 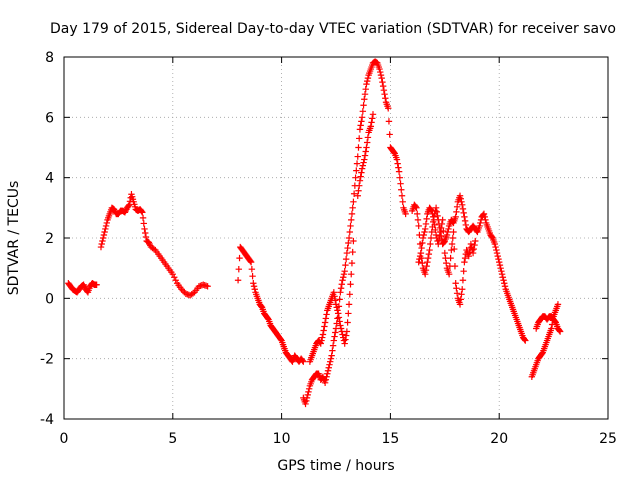 What do you see at coordinates (608, 439) in the screenshot?
I see `x-tick-label: 25` at bounding box center [608, 439].